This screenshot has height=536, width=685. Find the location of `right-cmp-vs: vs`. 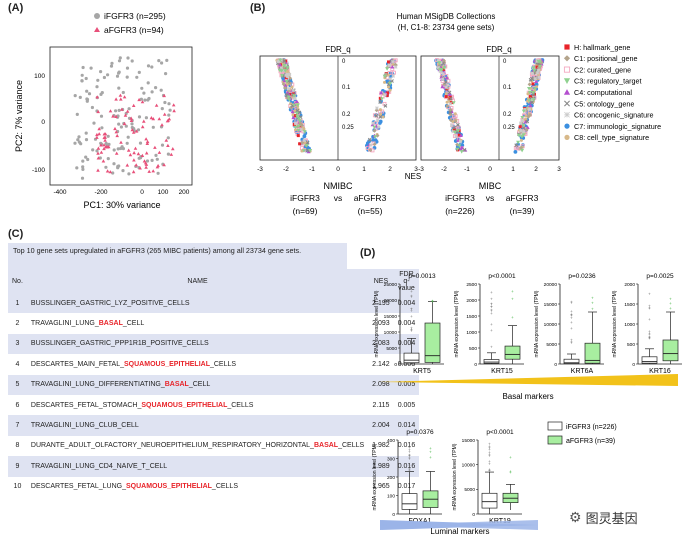

right-cmp-vs: vs is located at coordinates (490, 198).